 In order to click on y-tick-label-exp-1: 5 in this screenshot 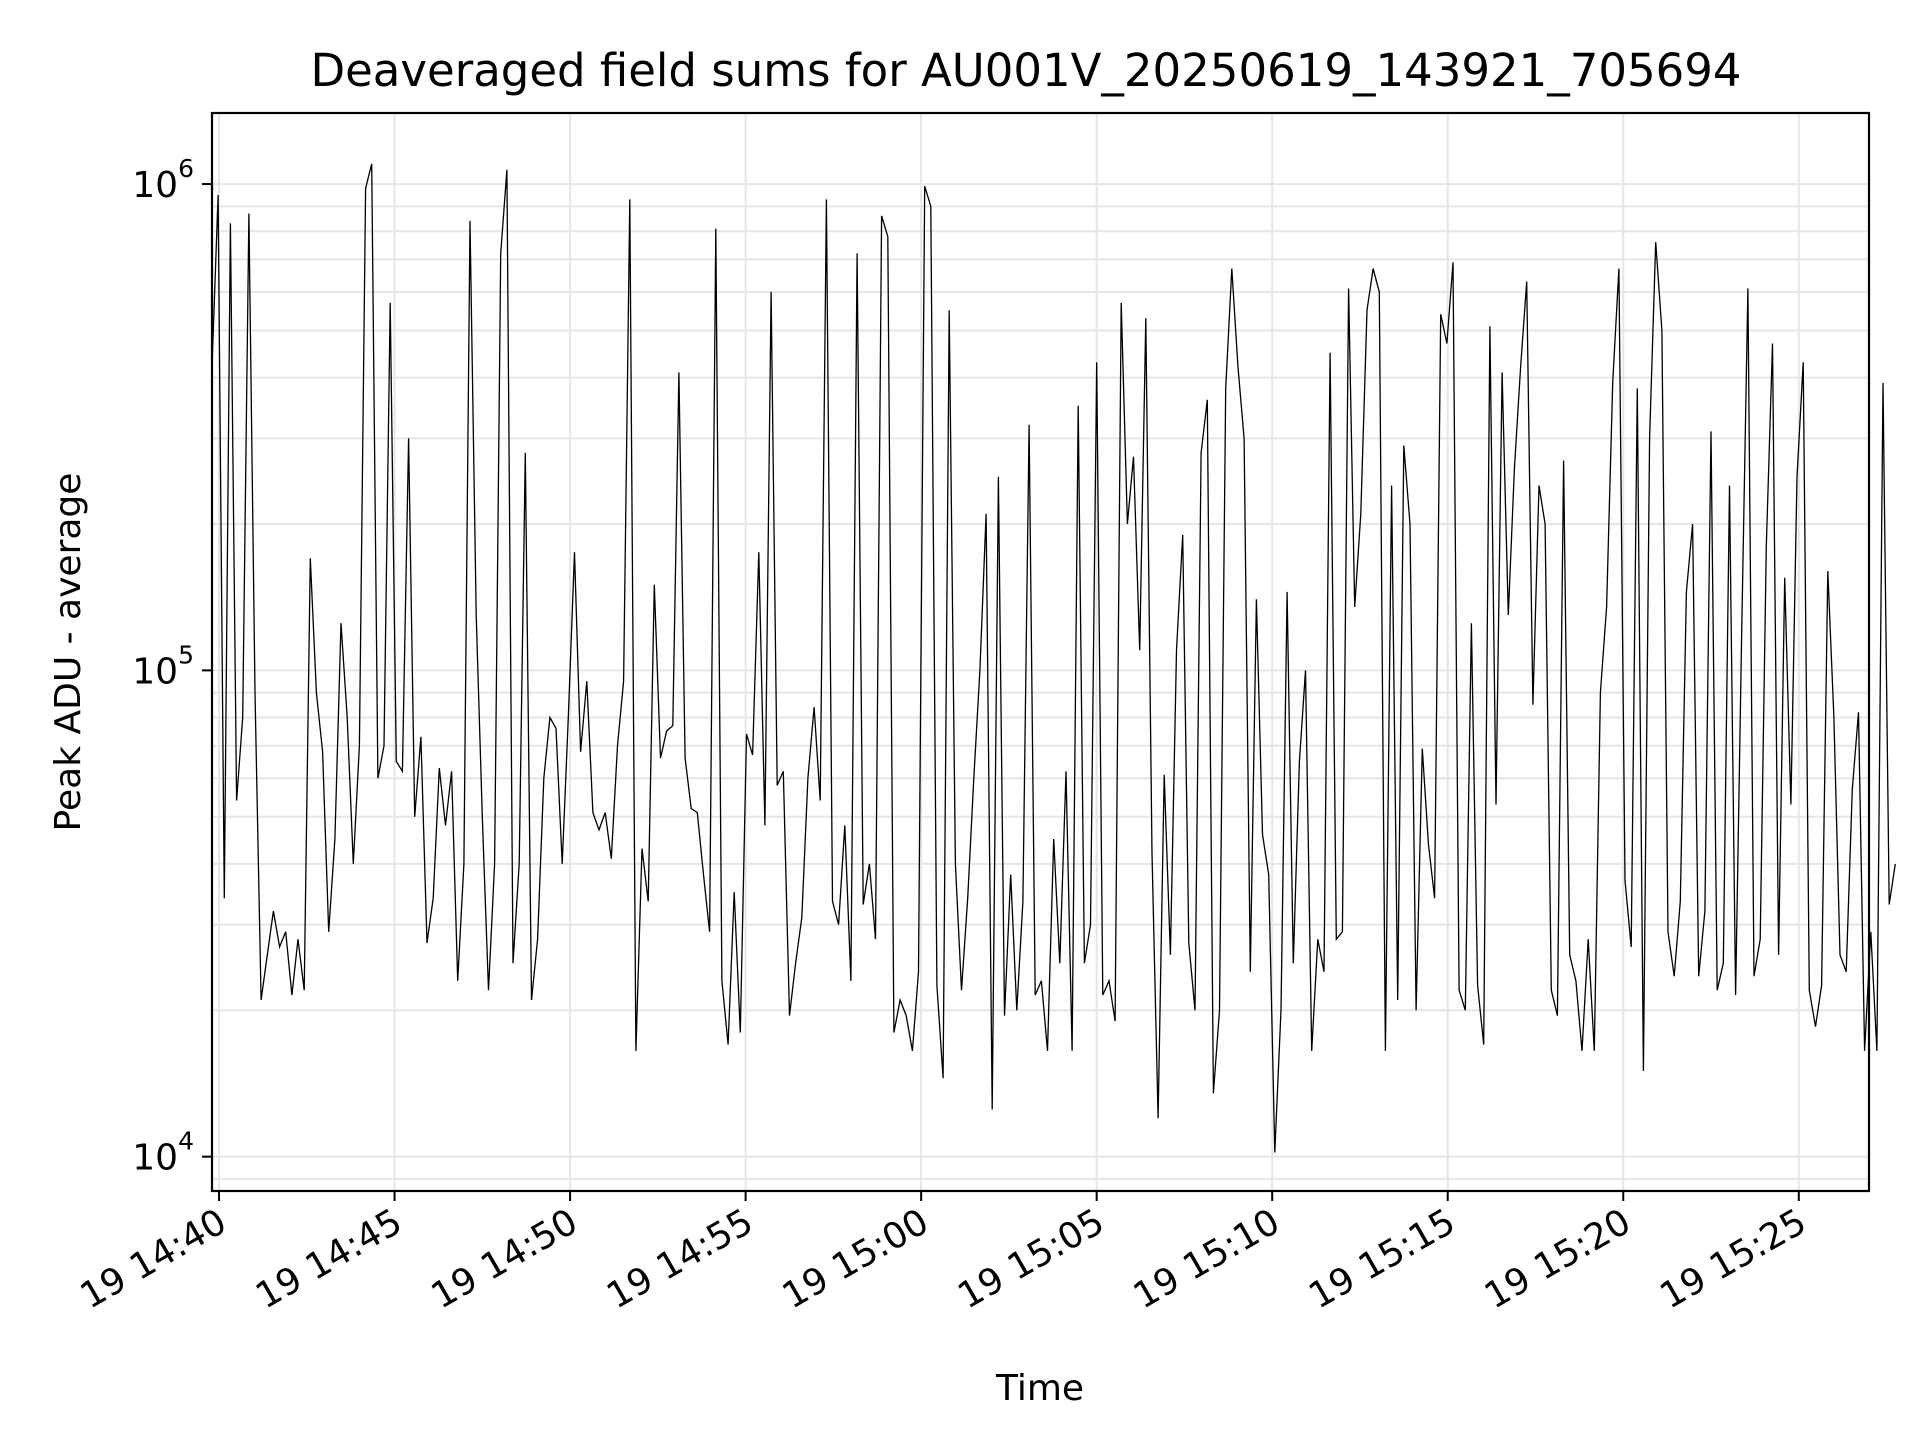, I will do `click(186, 654)`.